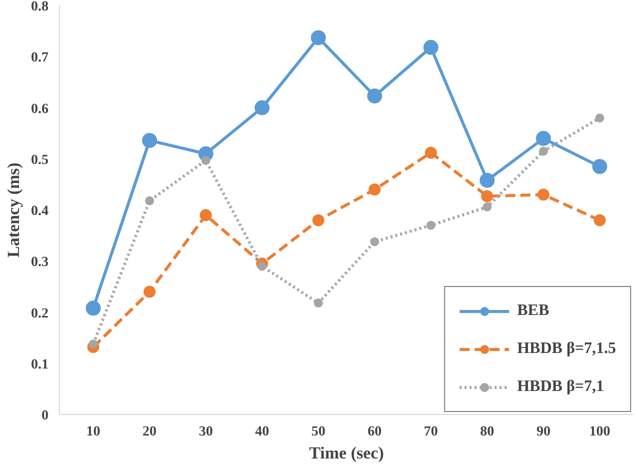 The image size is (638, 465). What do you see at coordinates (205, 432) in the screenshot?
I see `x-tick-label: 30` at bounding box center [205, 432].